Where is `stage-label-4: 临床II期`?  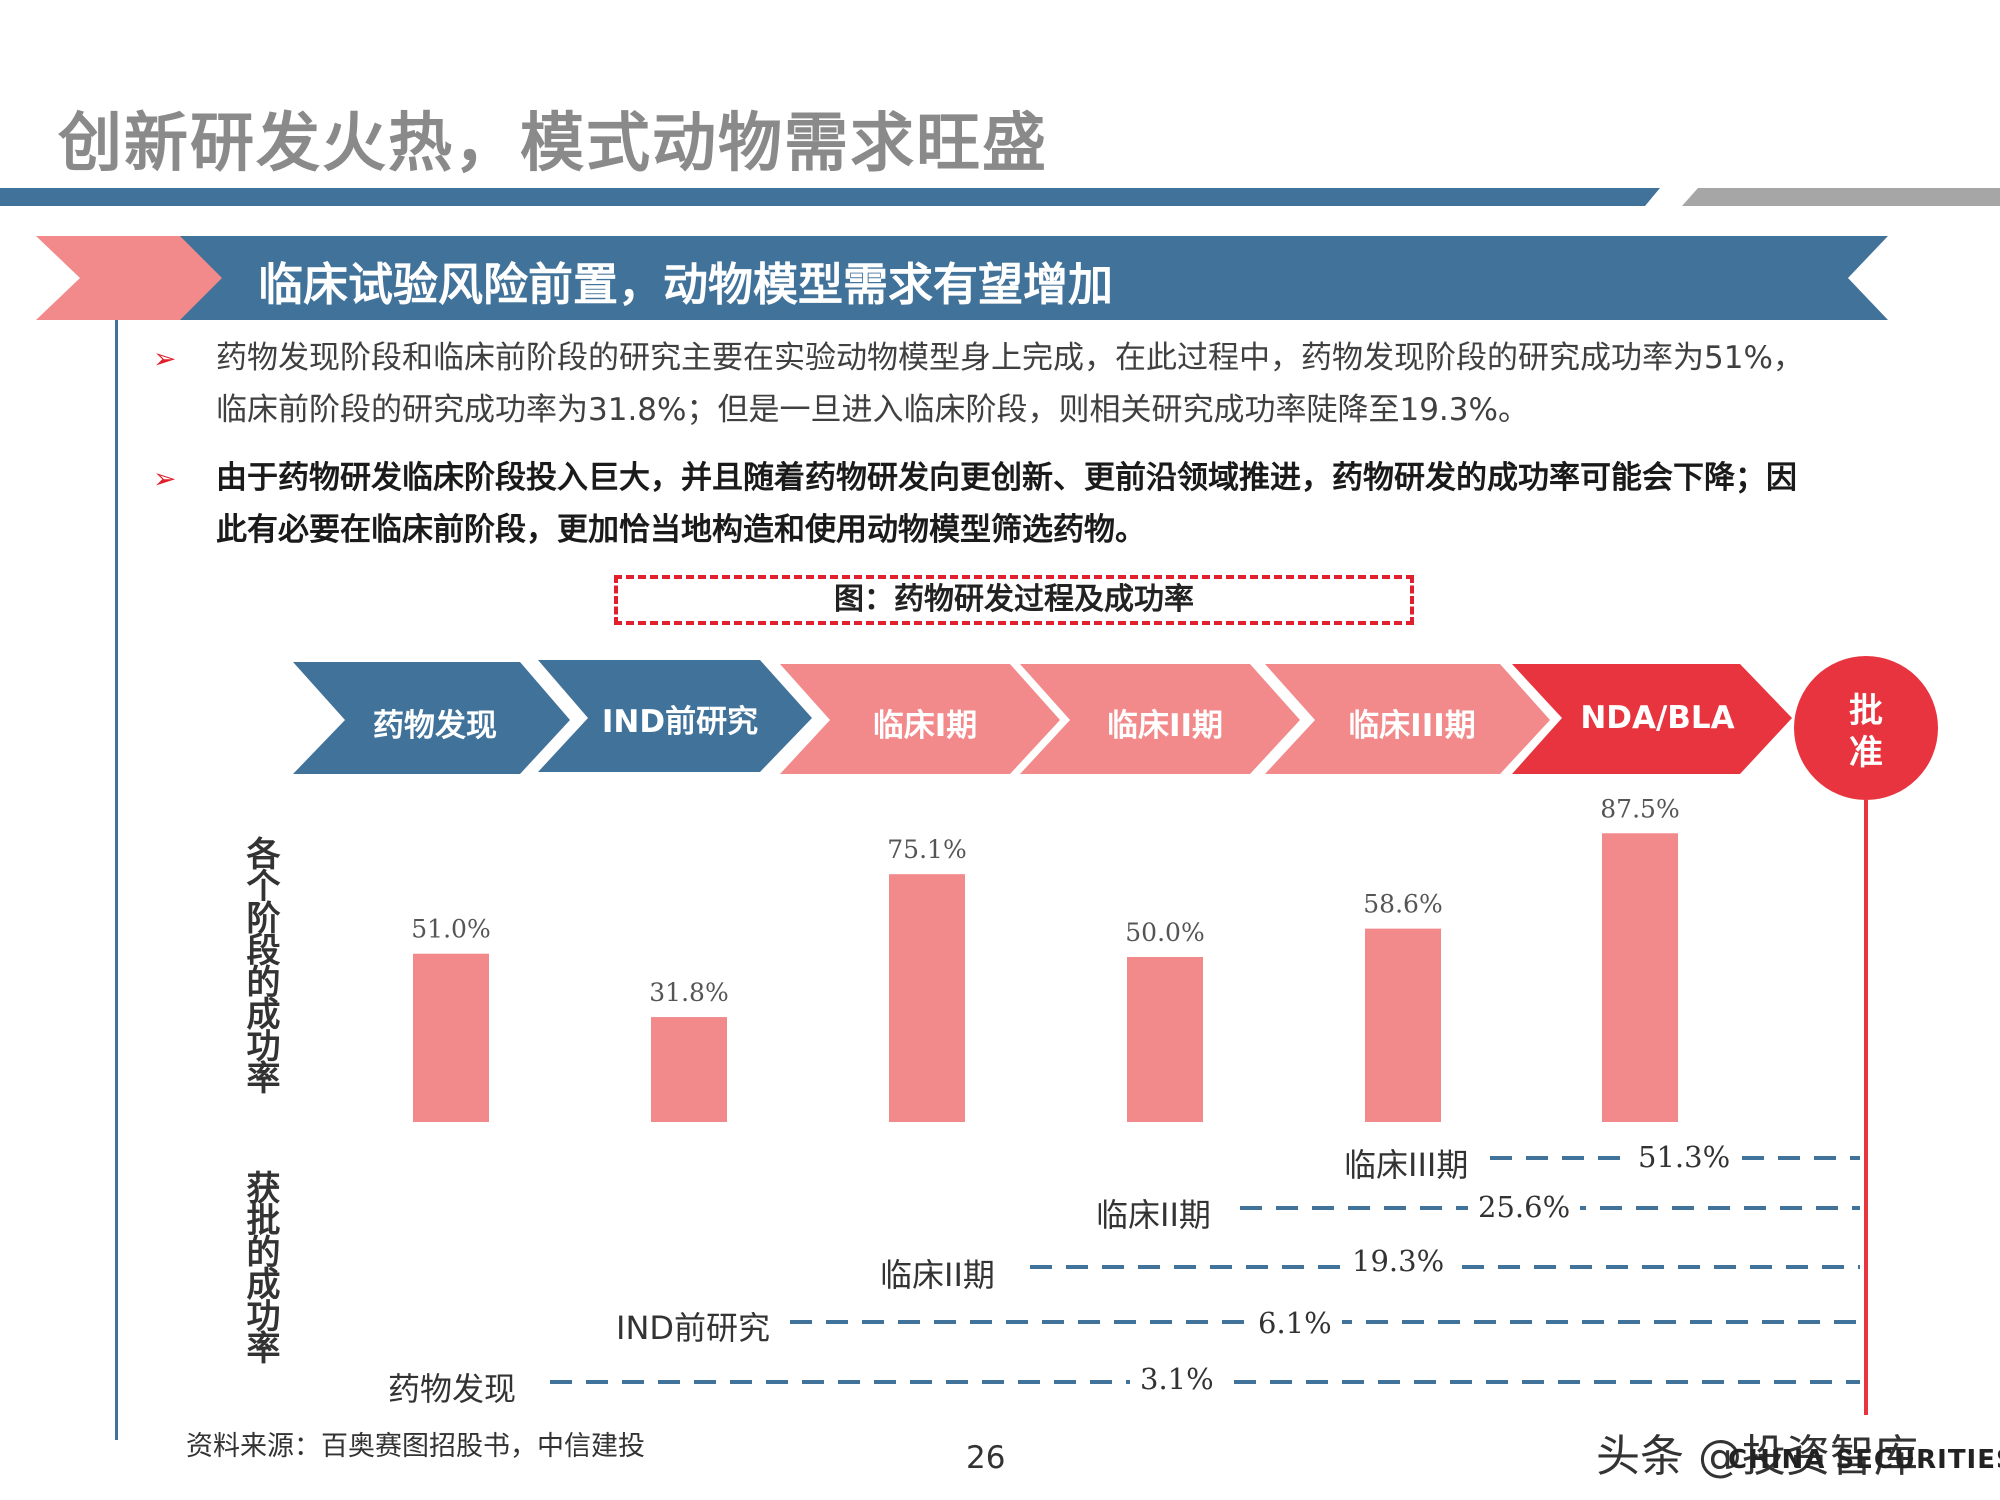
stage-label-4: 临床II期 is located at coordinates (1165, 726).